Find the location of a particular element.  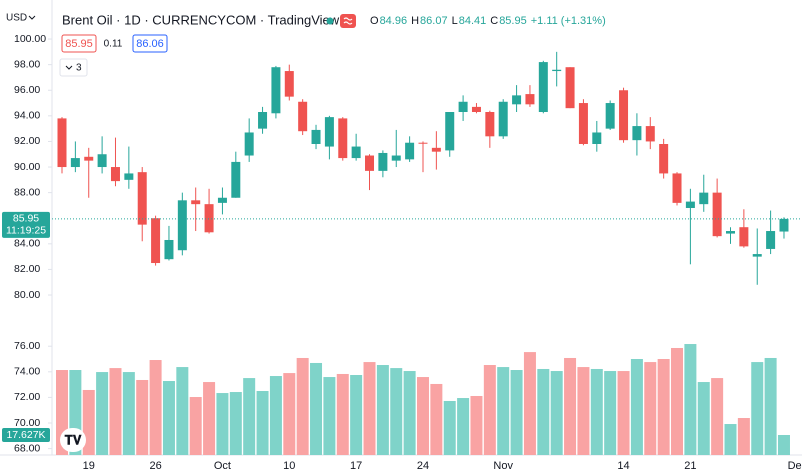

y-tick-label: 82.00 is located at coordinates (27, 269).